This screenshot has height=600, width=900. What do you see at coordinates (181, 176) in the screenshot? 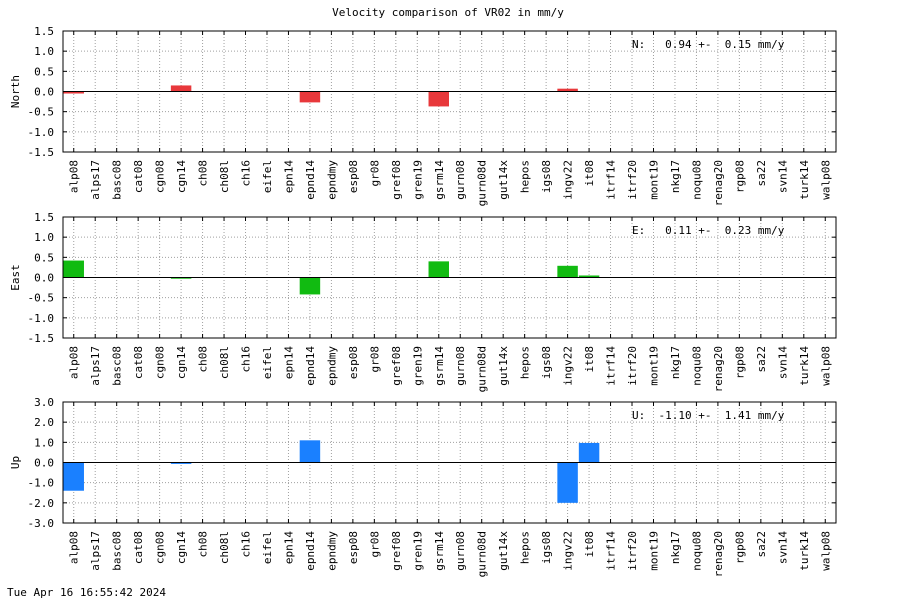
I see `x-tick-label: cgn14` at bounding box center [181, 176].